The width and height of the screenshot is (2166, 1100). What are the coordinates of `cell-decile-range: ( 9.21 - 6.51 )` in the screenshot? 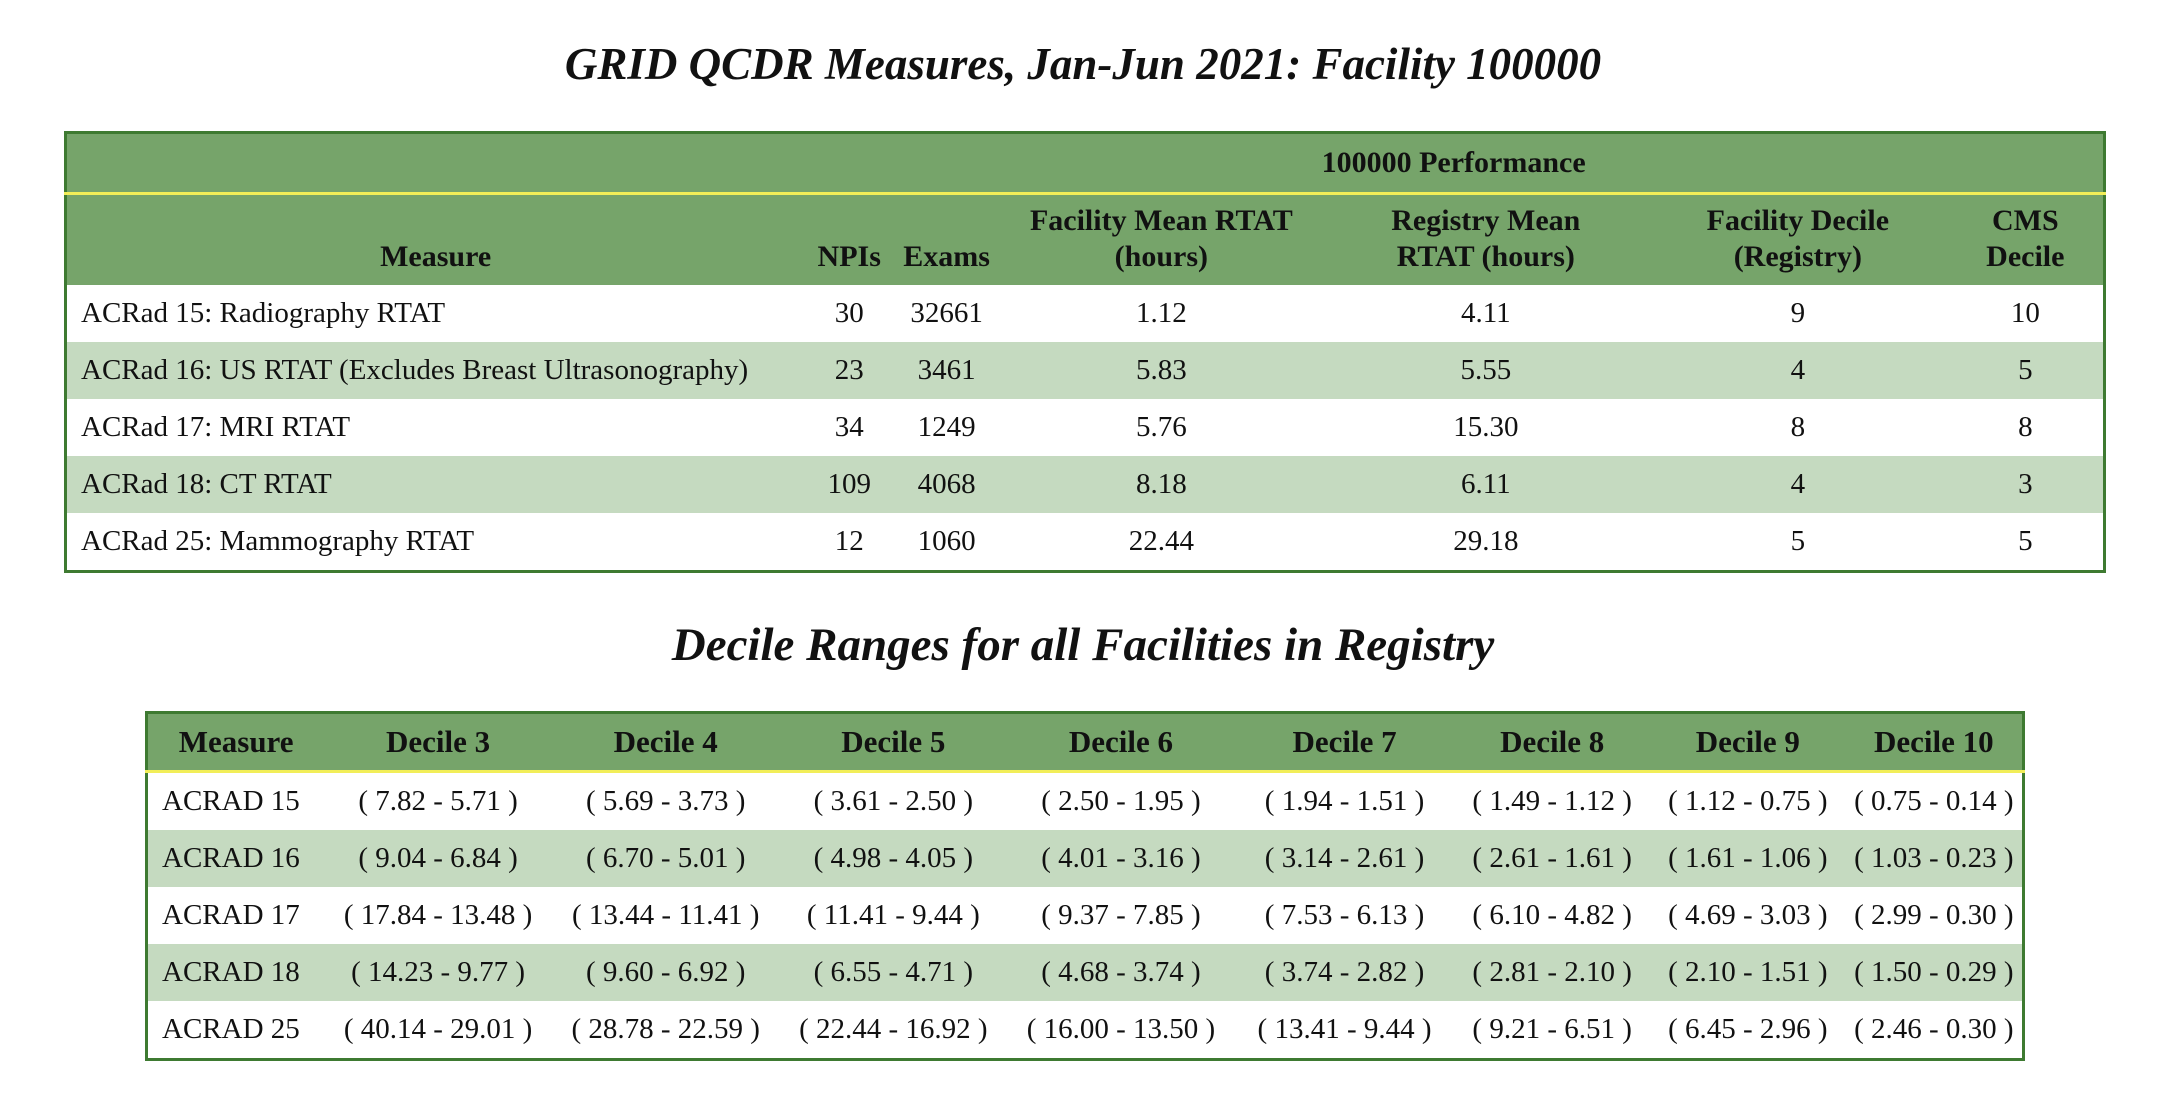 It's located at (1552, 1030).